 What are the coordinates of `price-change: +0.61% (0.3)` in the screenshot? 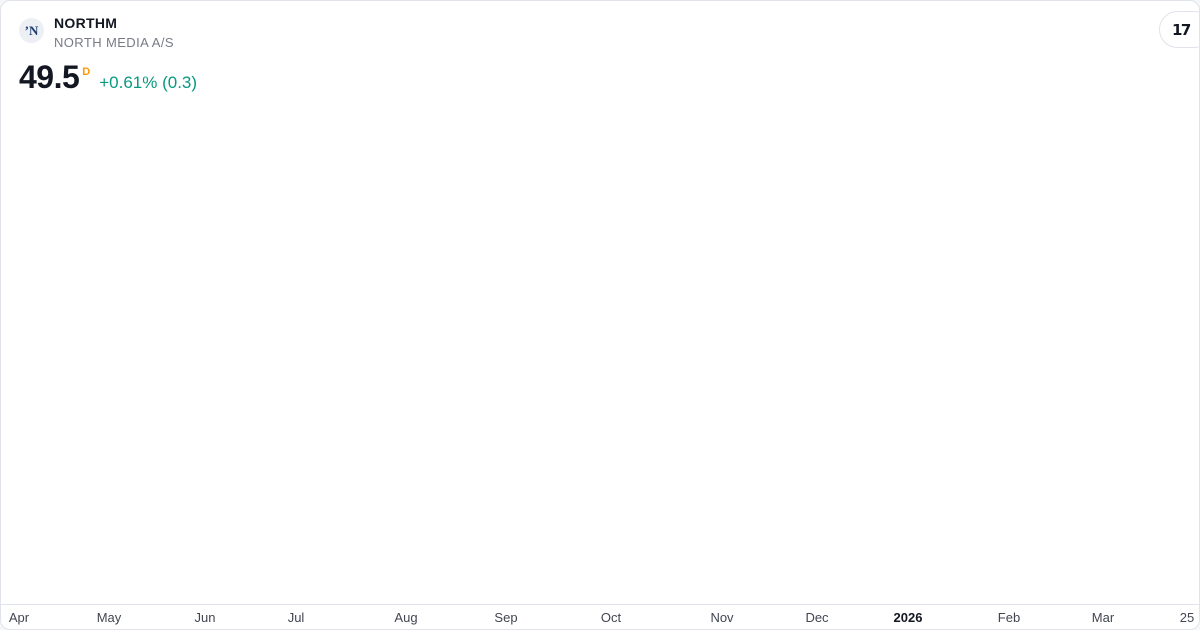 It's located at (148, 82).